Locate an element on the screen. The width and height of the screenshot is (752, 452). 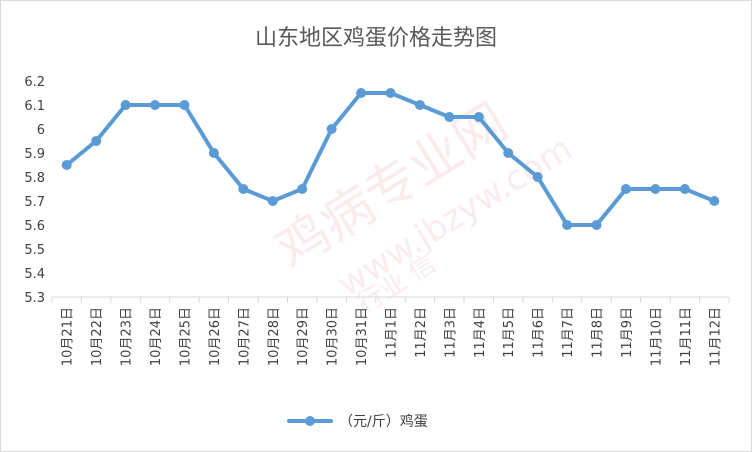
x-tick-label: 10月28日 is located at coordinates (274, 336).